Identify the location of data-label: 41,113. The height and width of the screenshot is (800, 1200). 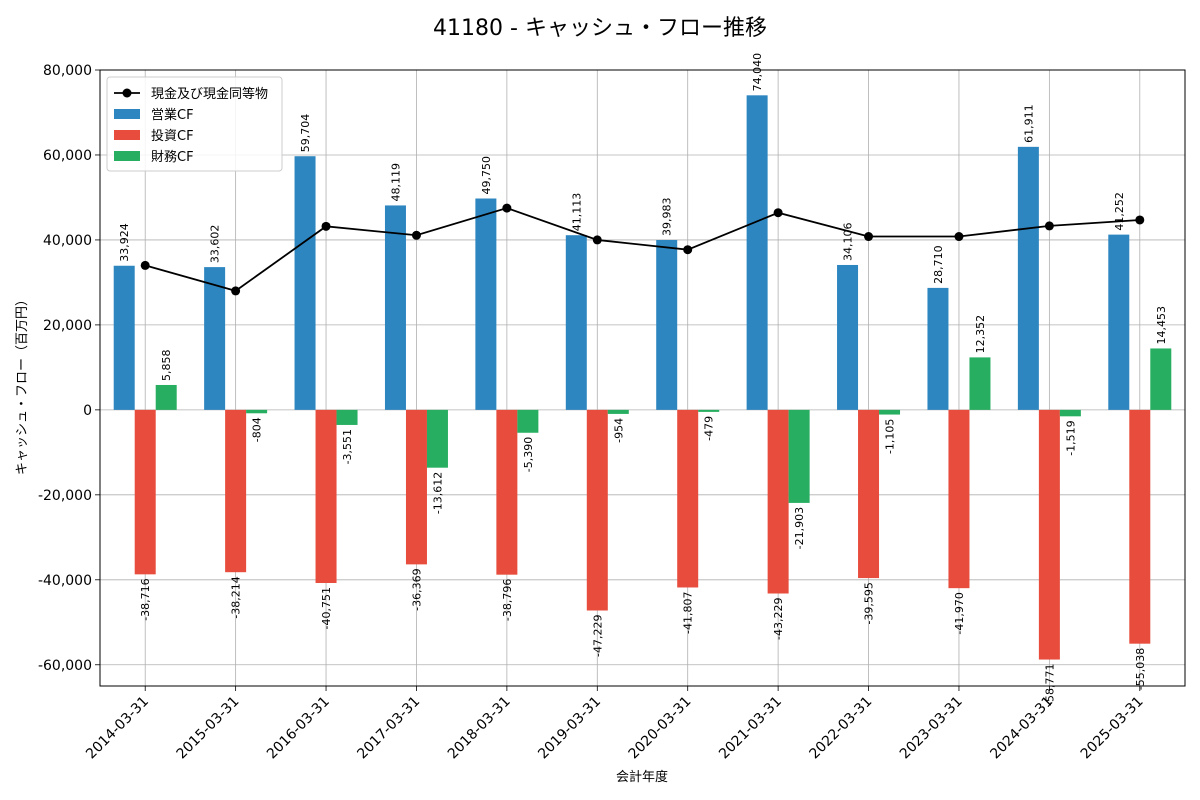
(576, 212).